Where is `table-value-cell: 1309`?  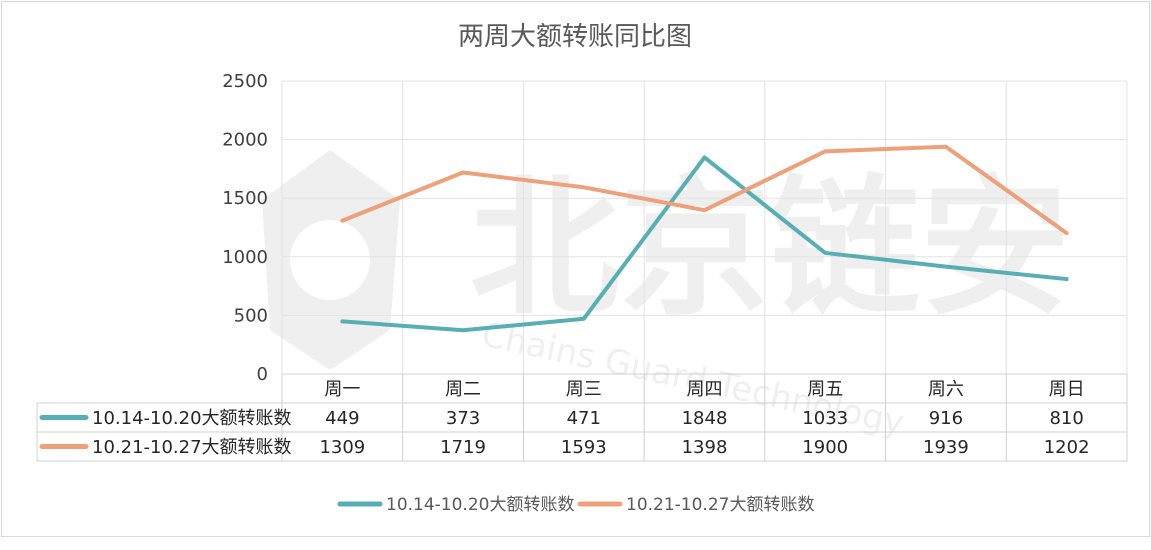 table-value-cell: 1309 is located at coordinates (342, 447).